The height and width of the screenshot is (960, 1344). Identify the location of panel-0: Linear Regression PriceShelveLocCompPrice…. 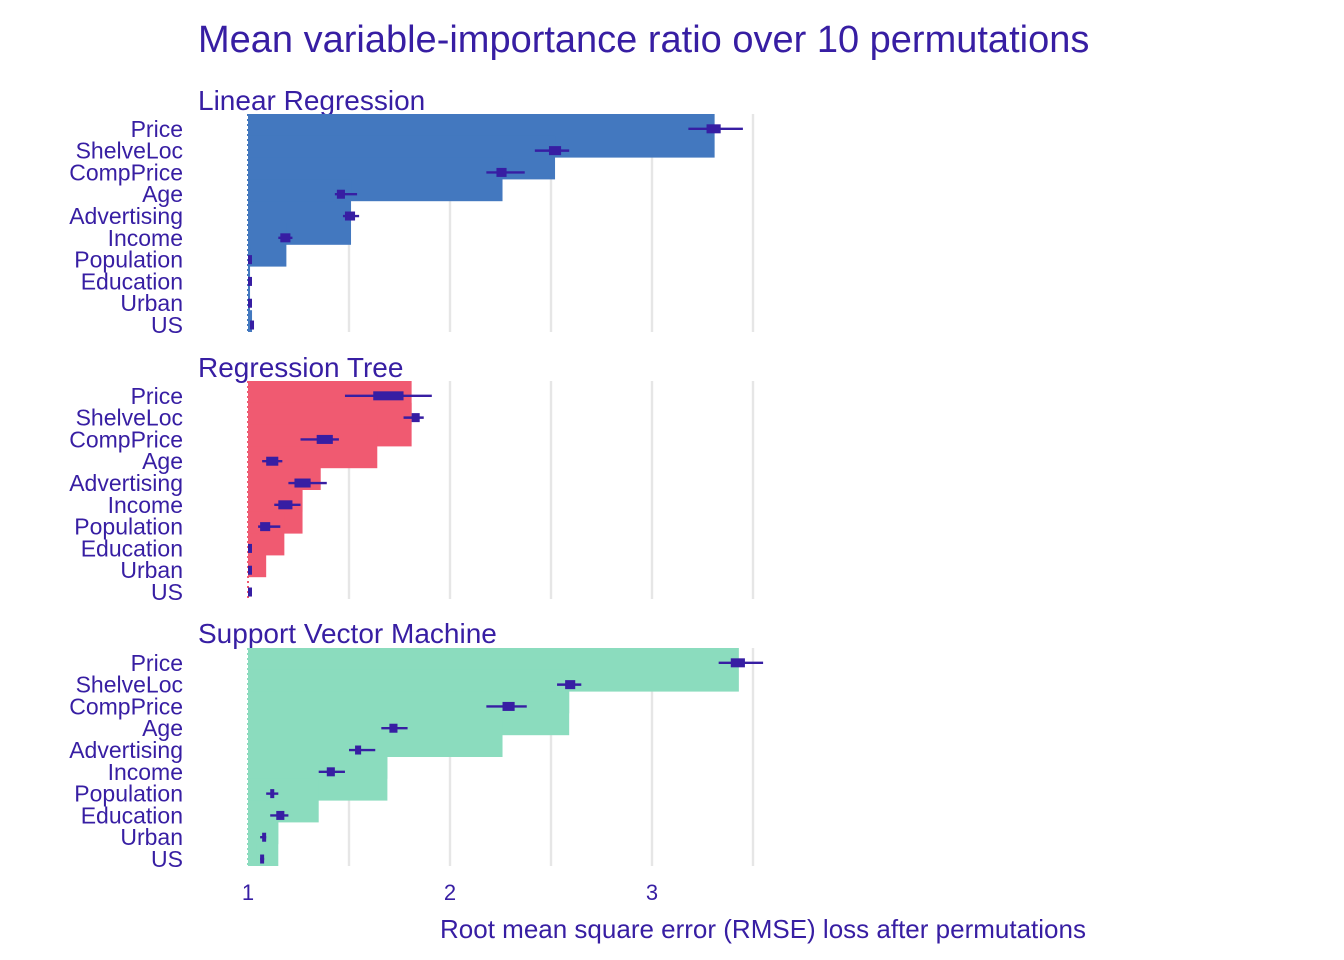
(412, 211).